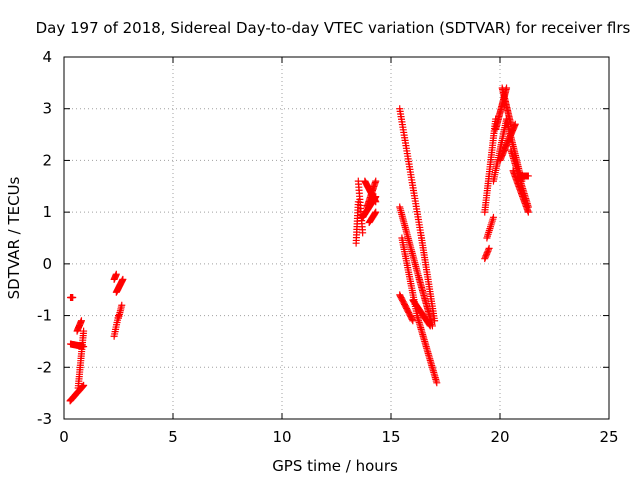 Image resolution: width=640 pixels, height=480 pixels. I want to click on x-axis-label: GPS time / hours, so click(335, 466).